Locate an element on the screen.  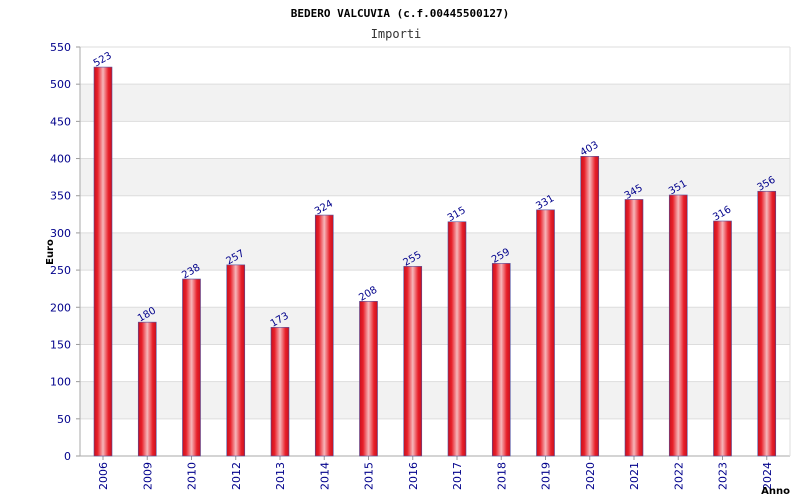
y-tick-label: 200 is located at coordinates (60, 307).